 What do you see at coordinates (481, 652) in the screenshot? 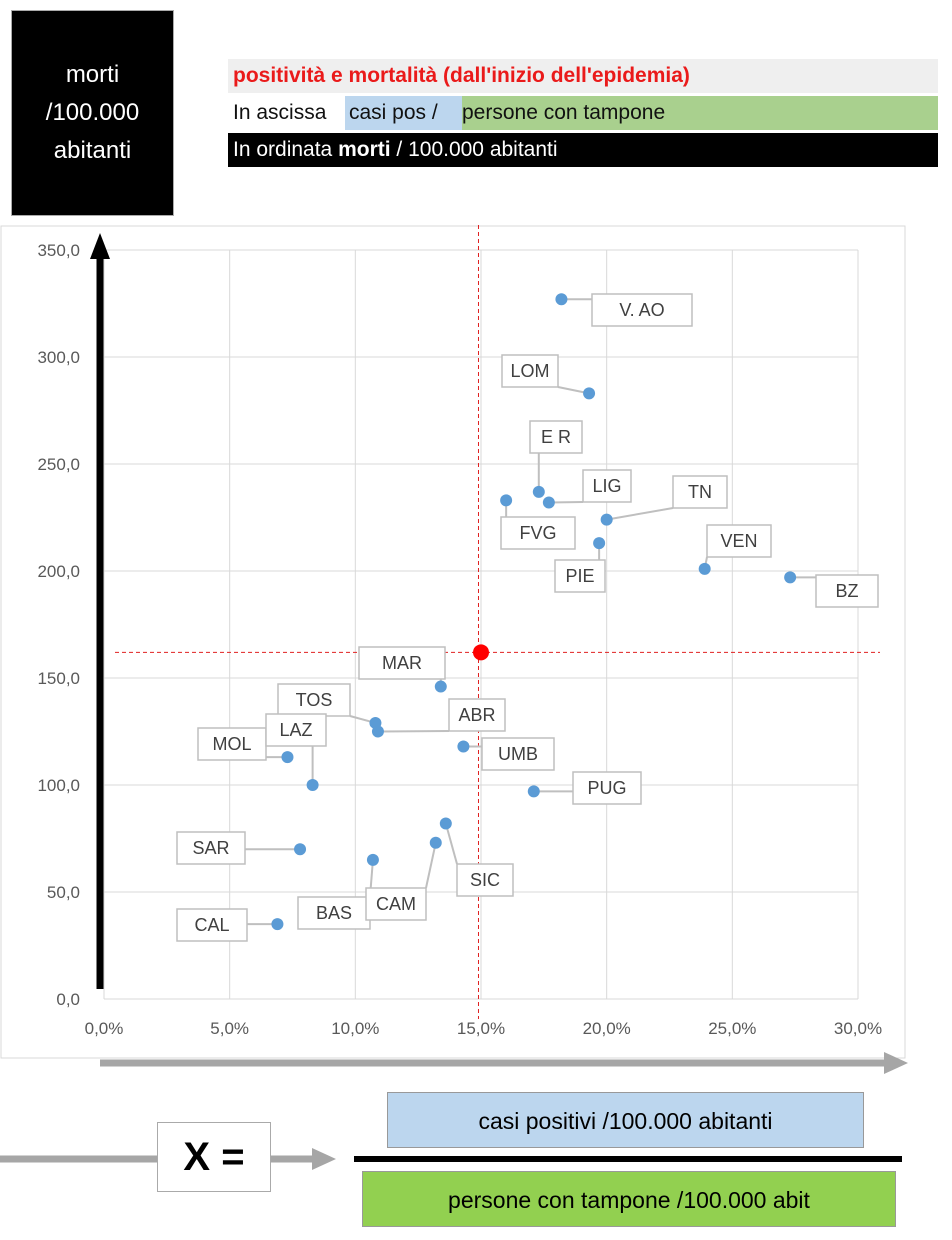
I see `reference-point` at bounding box center [481, 652].